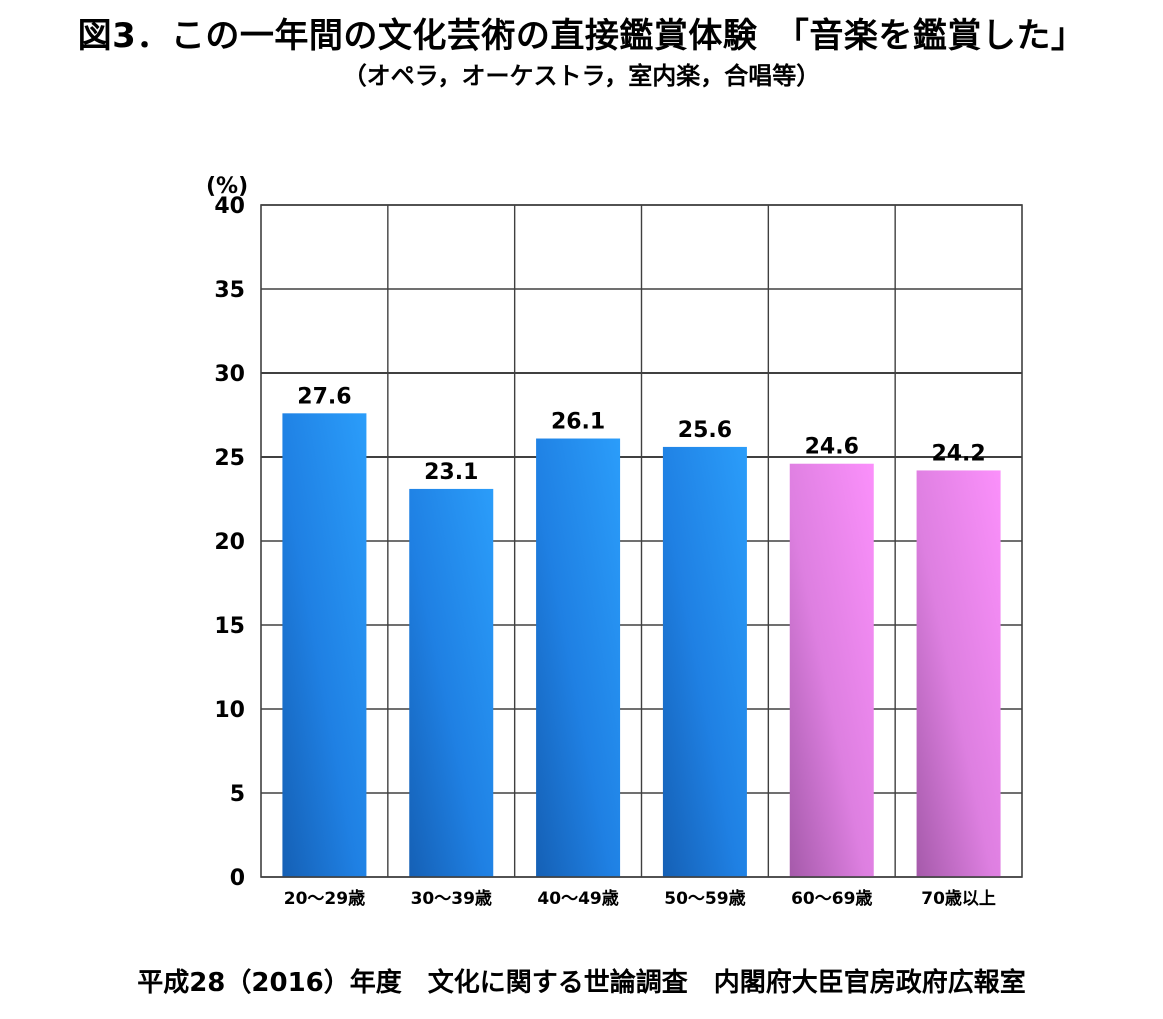  What do you see at coordinates (229, 374) in the screenshot?
I see `y-tick-label: 30` at bounding box center [229, 374].